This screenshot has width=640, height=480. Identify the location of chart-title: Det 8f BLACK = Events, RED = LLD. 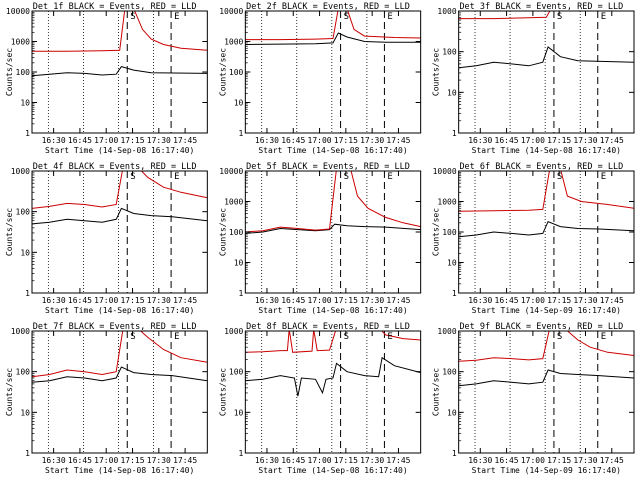
(328, 327).